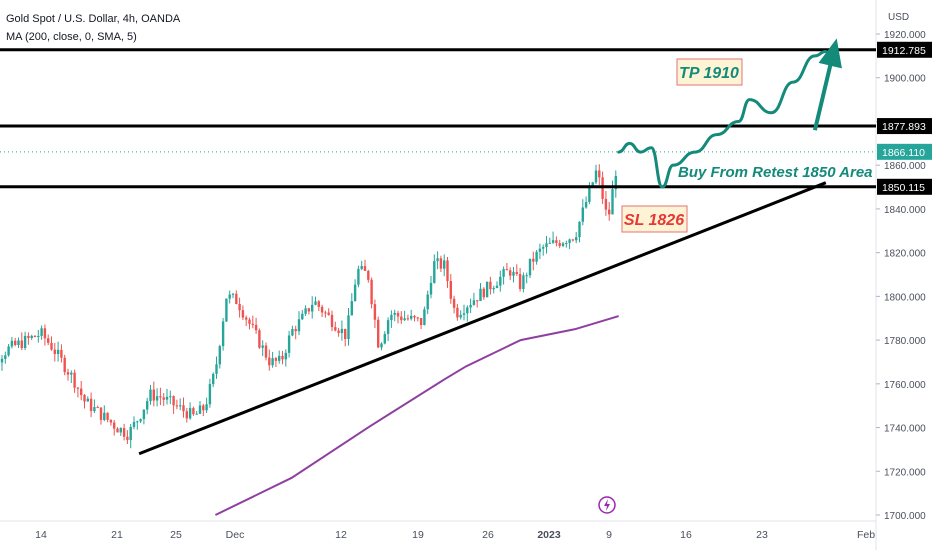 This screenshot has width=932, height=555. What do you see at coordinates (71, 37) in the screenshot?
I see `indicator-label: MA (200, close, 0, SMA, 5)` at bounding box center [71, 37].